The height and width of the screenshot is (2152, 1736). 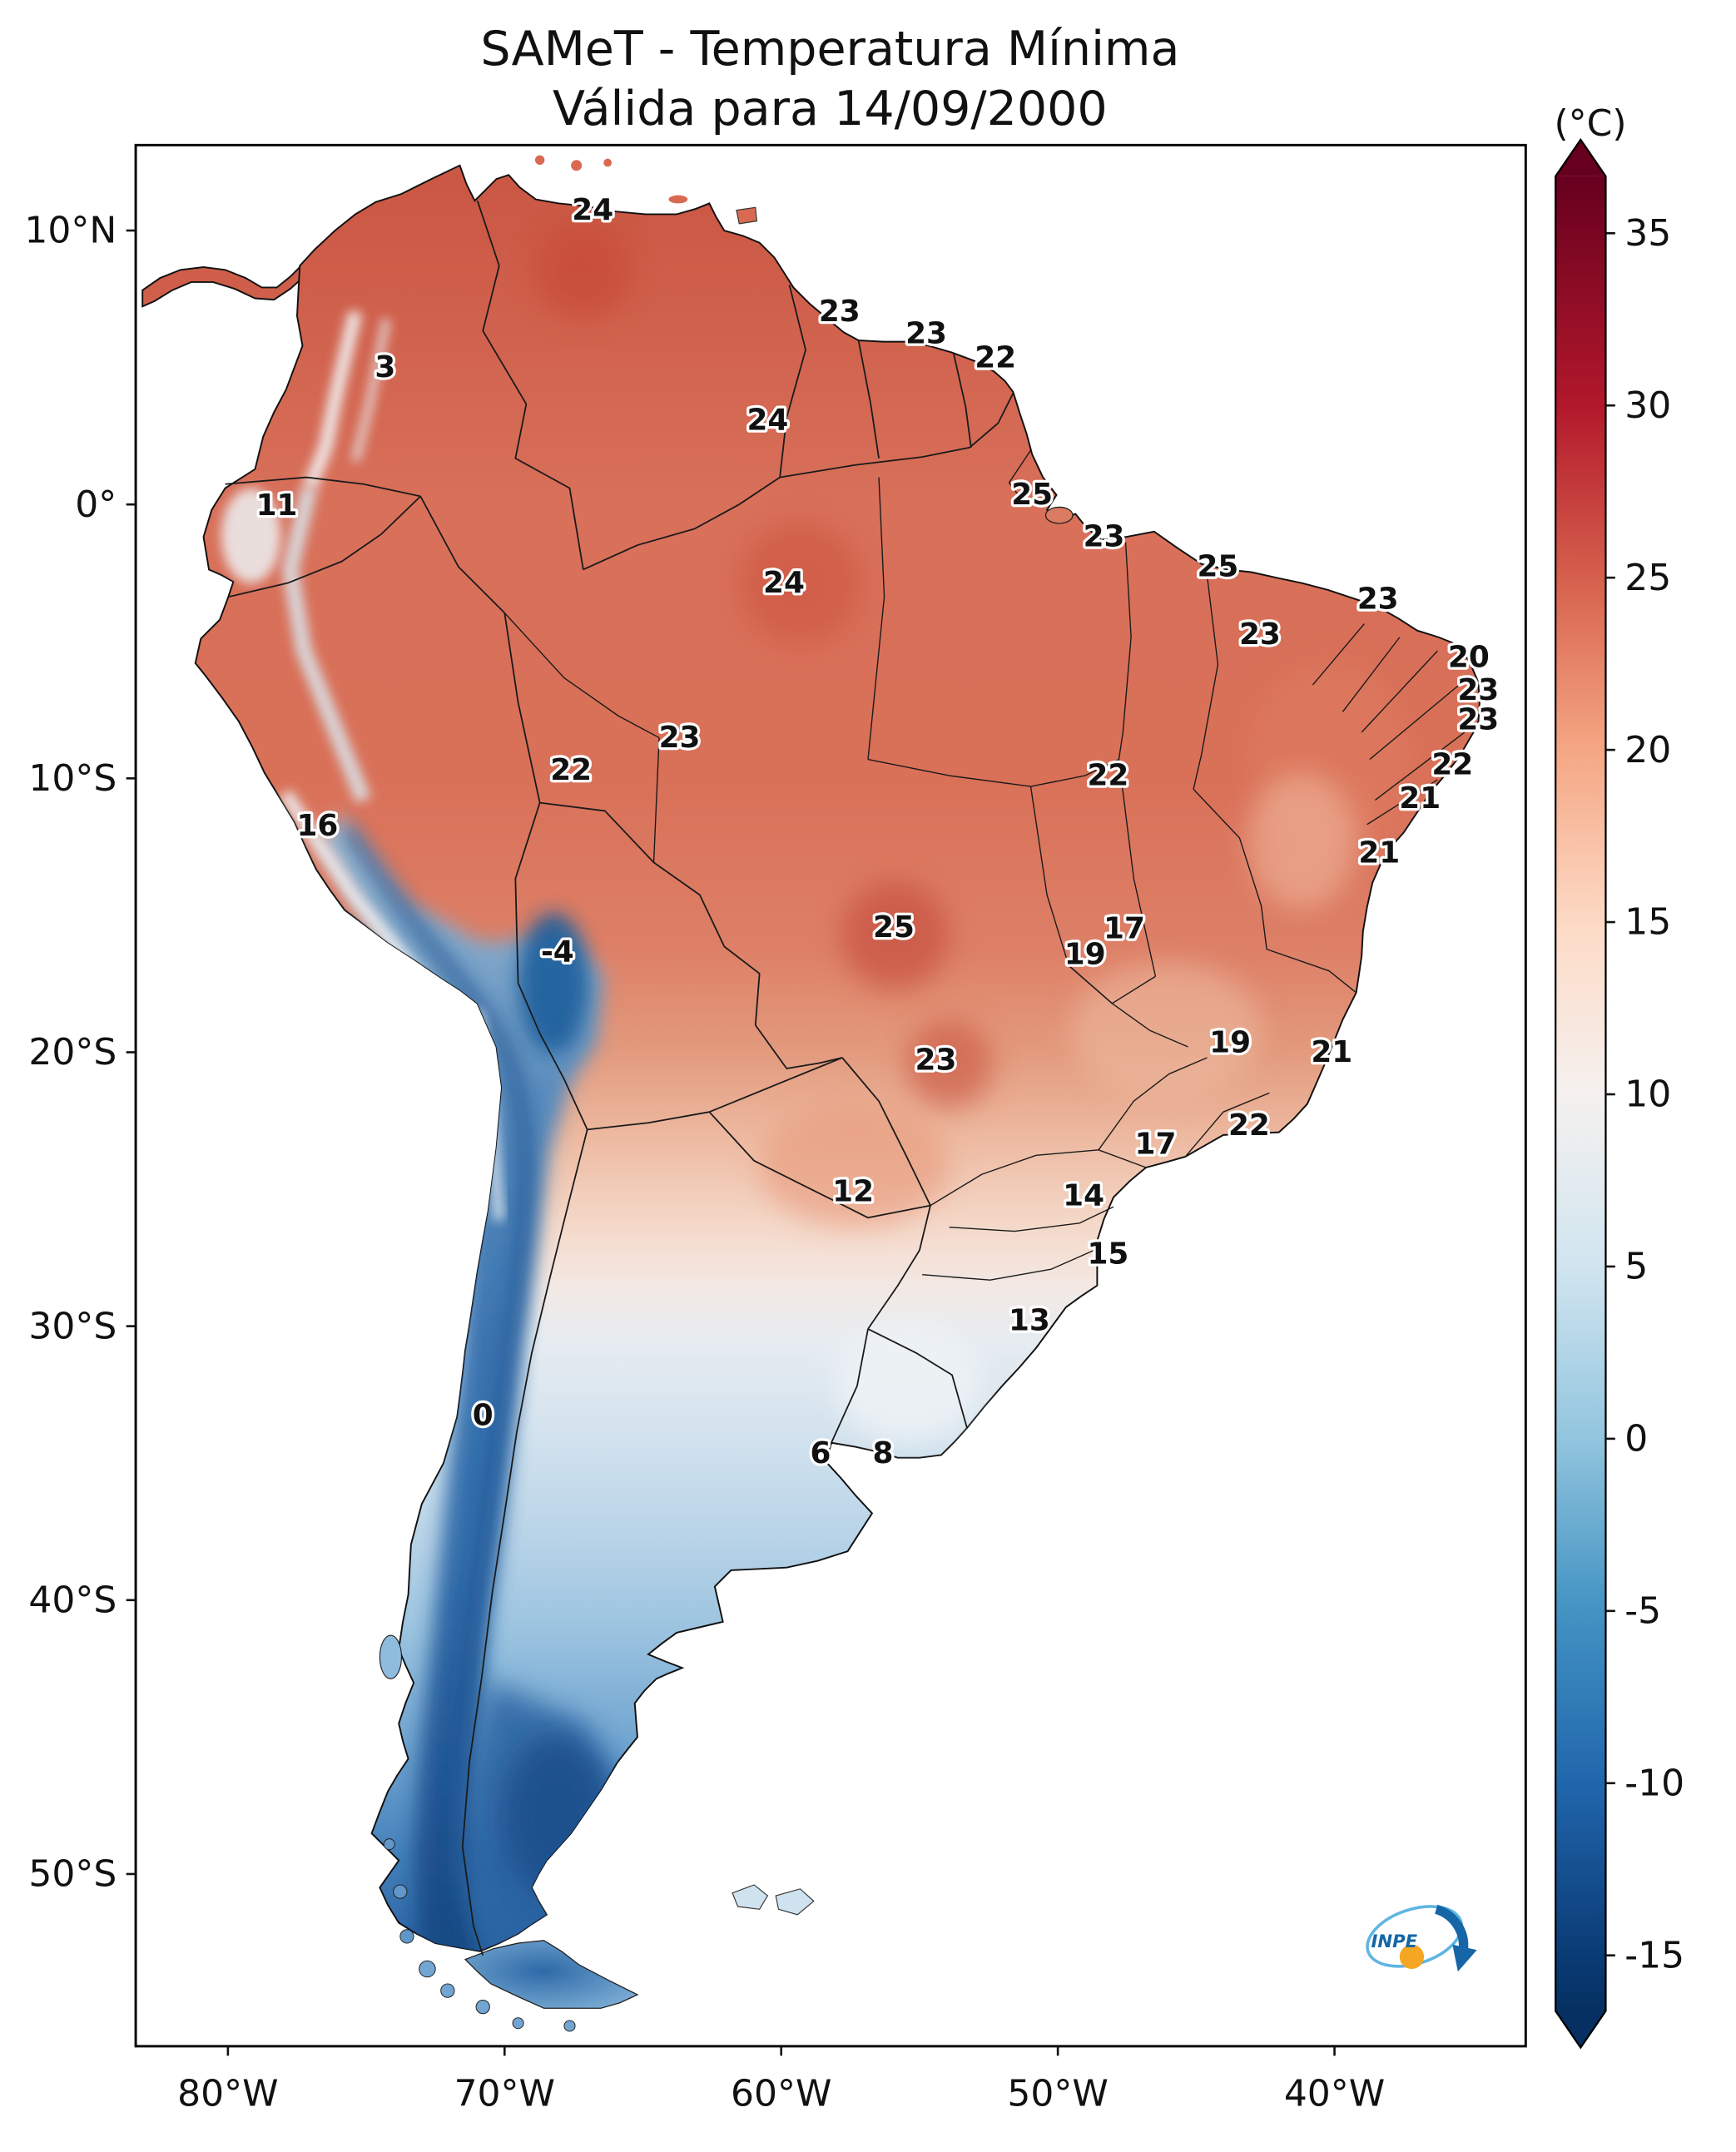 What do you see at coordinates (829, 49) in the screenshot?
I see `map-title-line1: SAMeT - Temperatura Mínima` at bounding box center [829, 49].